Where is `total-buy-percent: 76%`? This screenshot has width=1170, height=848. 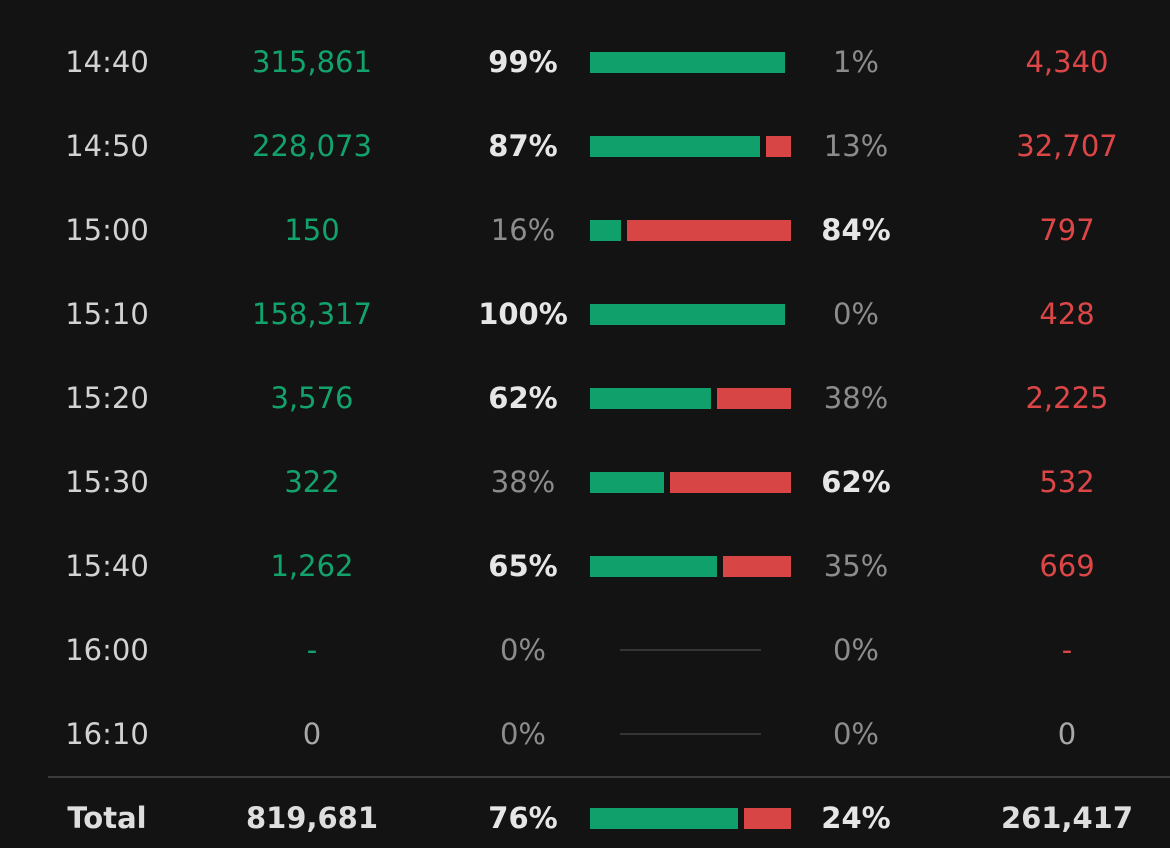
total-buy-percent: 76% is located at coordinates (523, 818).